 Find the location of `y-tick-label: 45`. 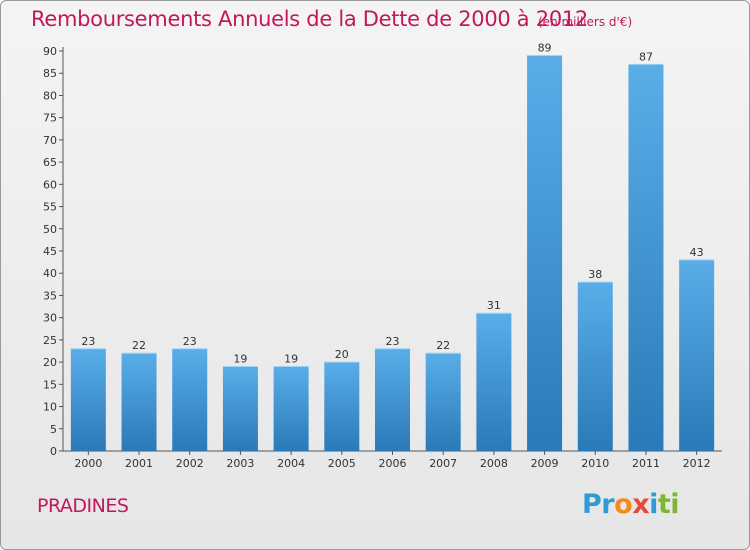

y-tick-label: 45 is located at coordinates (50, 251).